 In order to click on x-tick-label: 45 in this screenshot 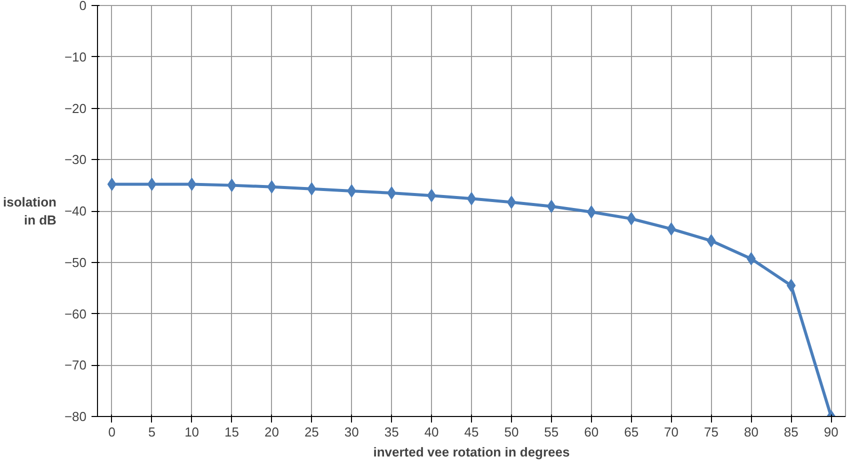, I will do `click(471, 432)`.